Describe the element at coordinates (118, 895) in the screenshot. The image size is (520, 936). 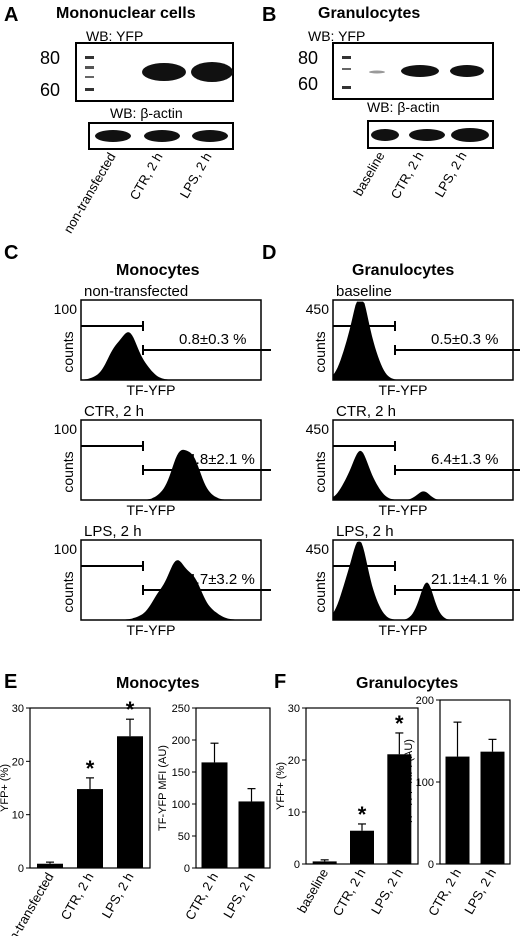
I see `bars-e1-category-label-2: LPS, 2 h` at that location.